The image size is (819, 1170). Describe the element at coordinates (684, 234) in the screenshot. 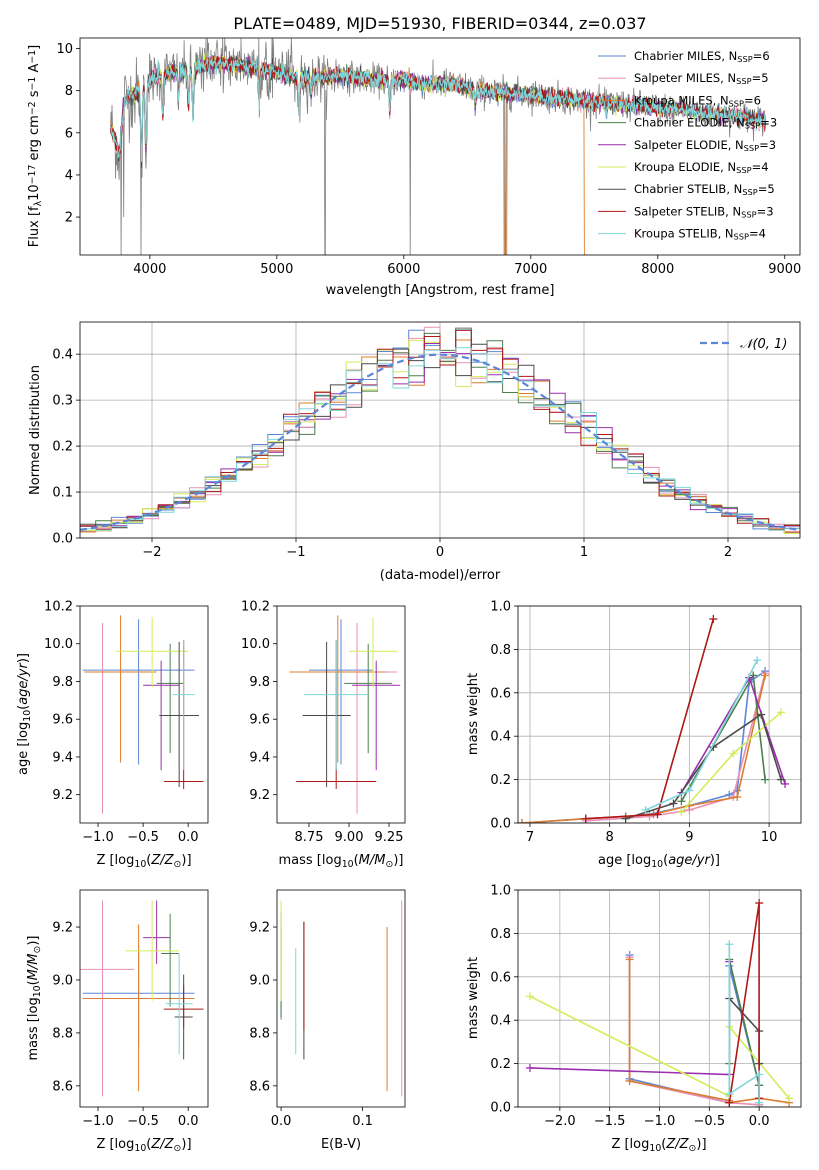

I see `legend-label-part: Kroupa STELIB, N` at that location.